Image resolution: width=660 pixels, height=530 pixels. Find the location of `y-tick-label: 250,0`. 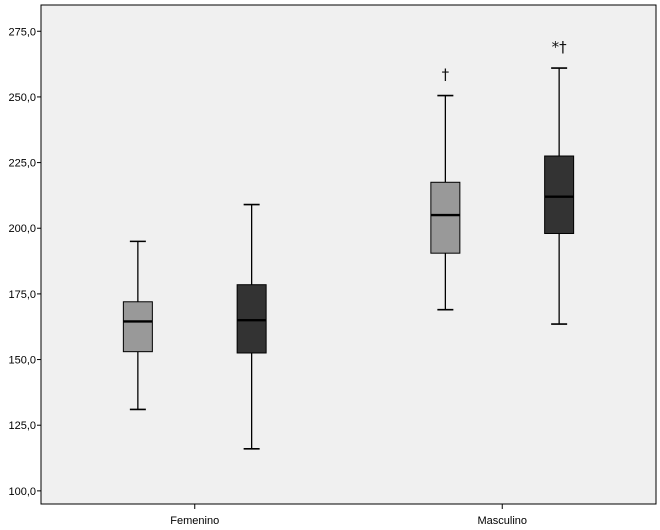

y-tick-label: 250,0 is located at coordinates (22, 98).